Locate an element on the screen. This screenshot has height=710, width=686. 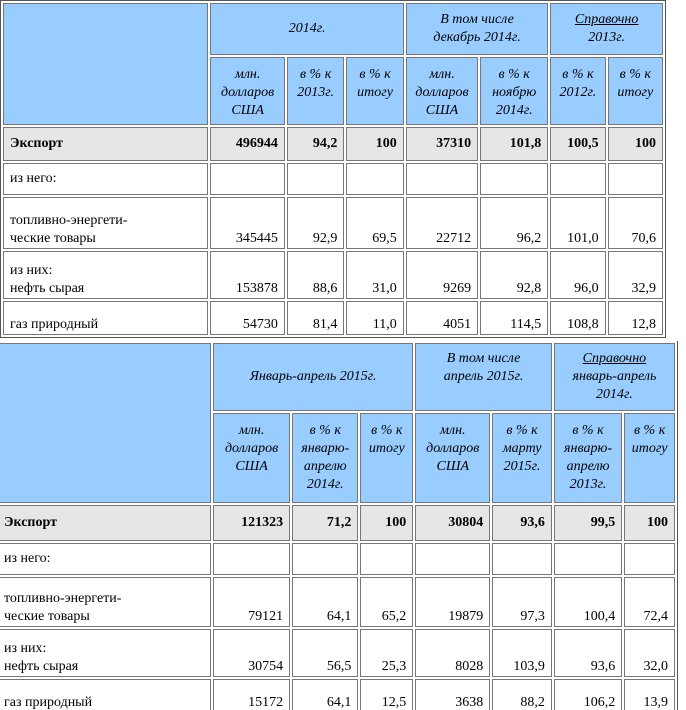
header-reference: Справочно январь-апрель 2014г. is located at coordinates (614, 377).